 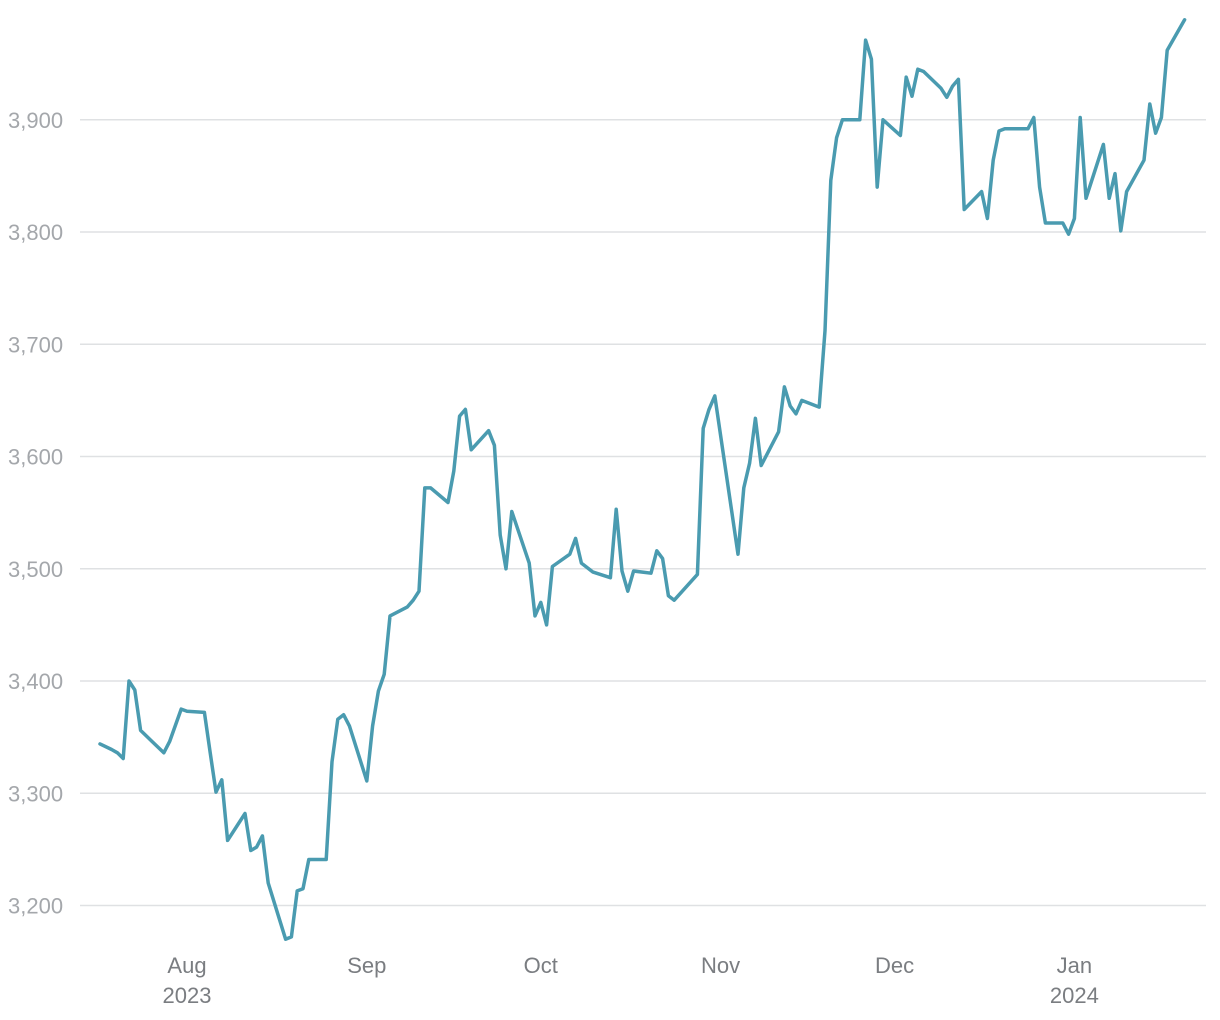 What do you see at coordinates (35, 793) in the screenshot?
I see `y-tick-label: 3,300` at bounding box center [35, 793].